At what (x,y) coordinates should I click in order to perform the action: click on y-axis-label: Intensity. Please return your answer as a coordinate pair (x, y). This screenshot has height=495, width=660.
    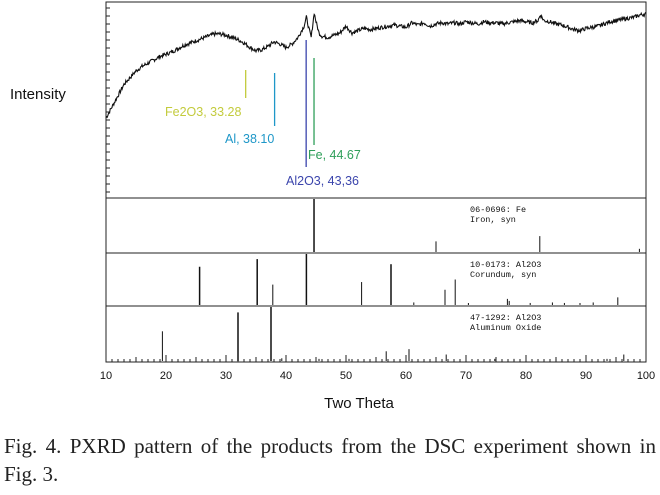
    Looking at the image, I should click on (38, 94).